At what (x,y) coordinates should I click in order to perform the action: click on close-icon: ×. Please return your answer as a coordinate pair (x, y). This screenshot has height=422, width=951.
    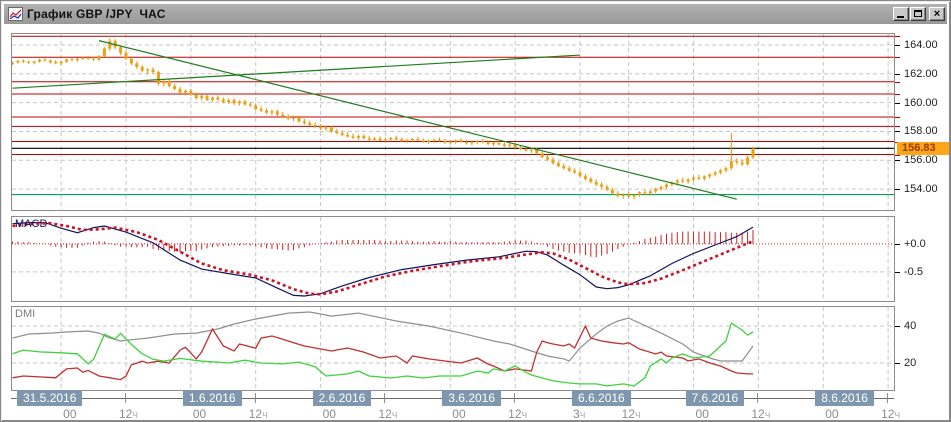
    Looking at the image, I should click on (937, 14).